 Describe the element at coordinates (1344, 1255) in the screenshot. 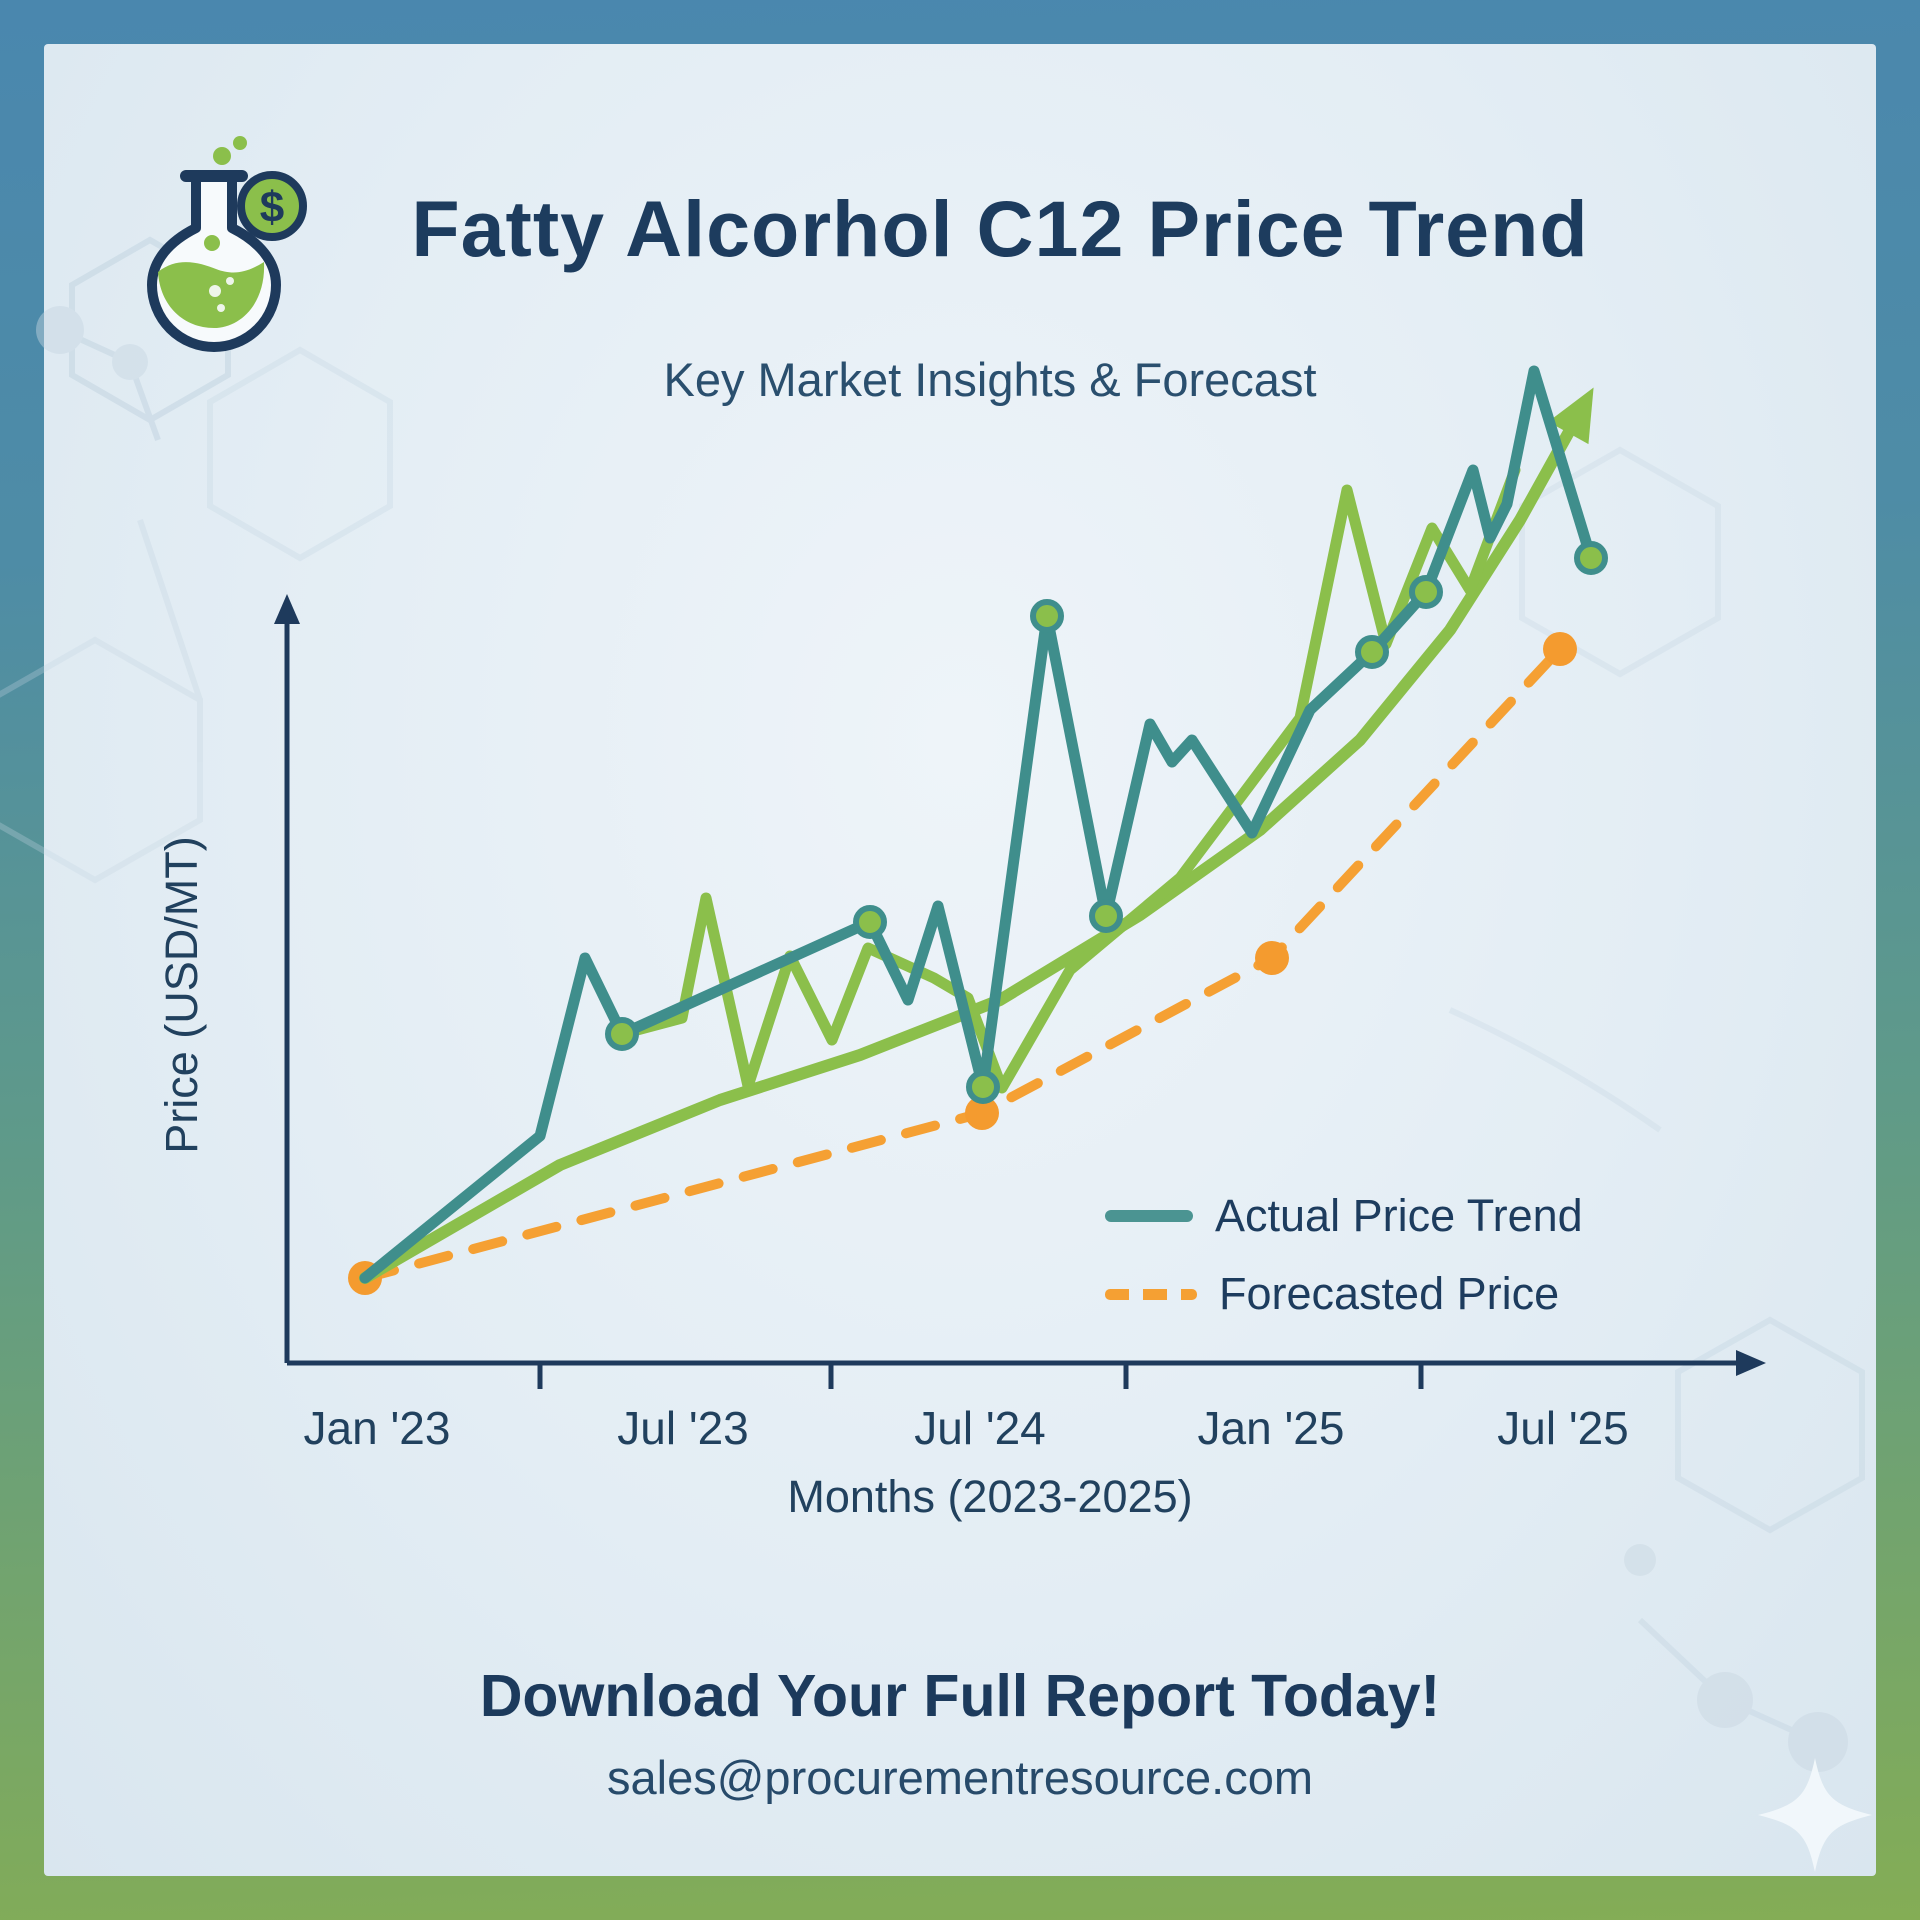

I see `chart-legend: Actual Price Trend Forecasted Price` at that location.